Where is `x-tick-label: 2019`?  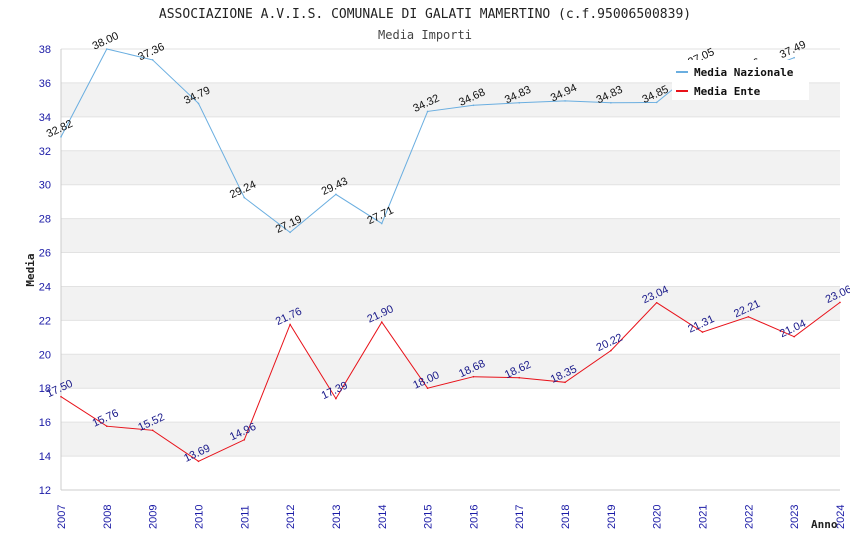 x-tick-label: 2019 is located at coordinates (612, 517).